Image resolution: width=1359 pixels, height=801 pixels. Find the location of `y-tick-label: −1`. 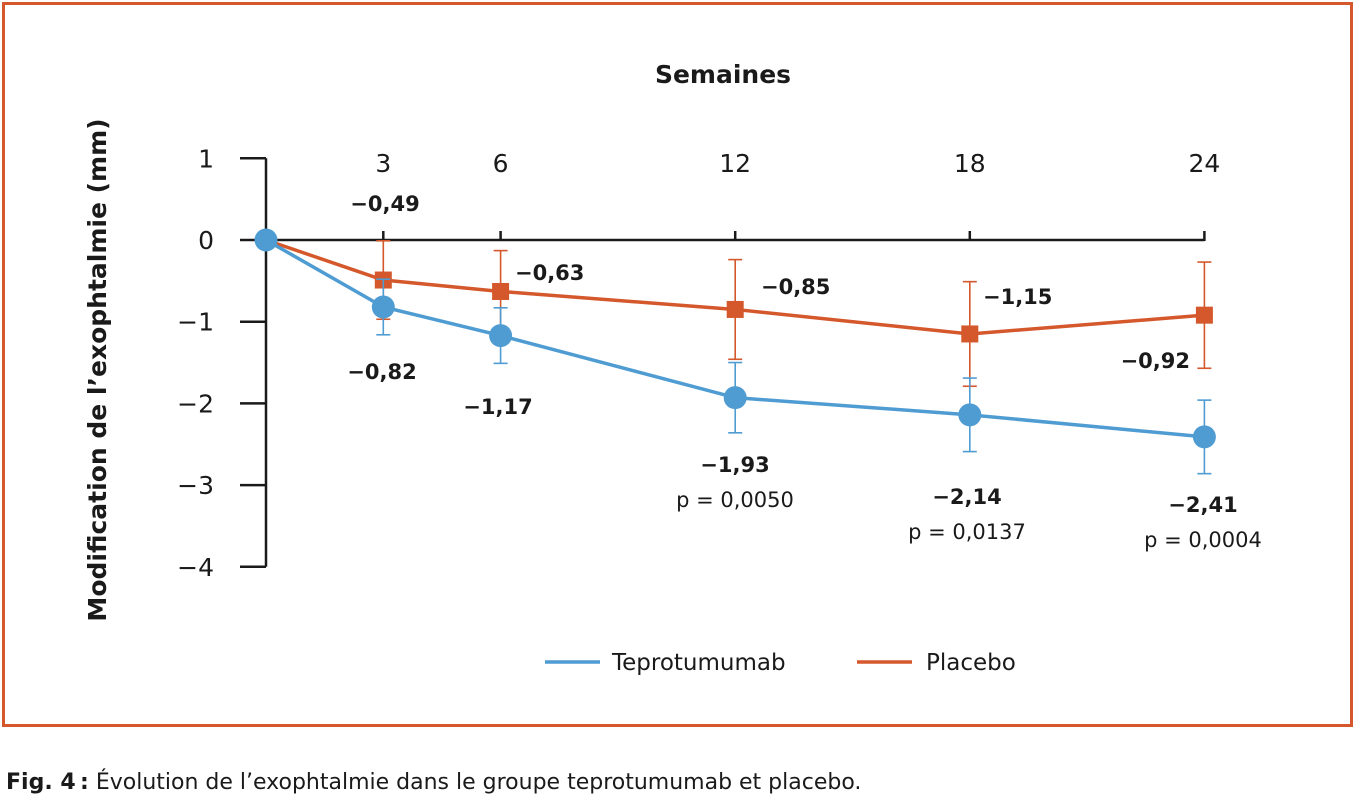

y-tick-label: −1 is located at coordinates (195, 322).